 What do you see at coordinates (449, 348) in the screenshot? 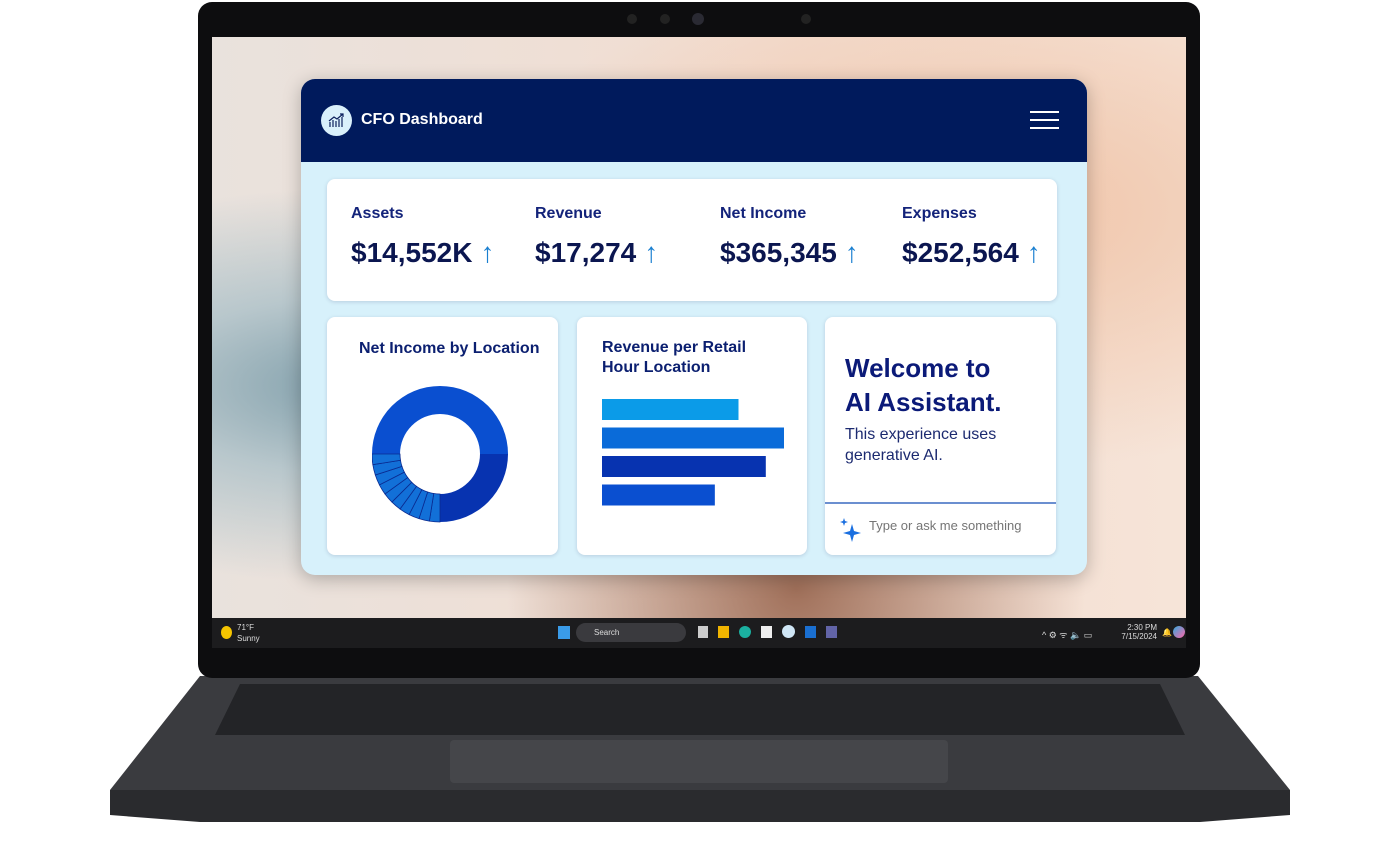
I see `chart-title: Net Income by Location` at bounding box center [449, 348].